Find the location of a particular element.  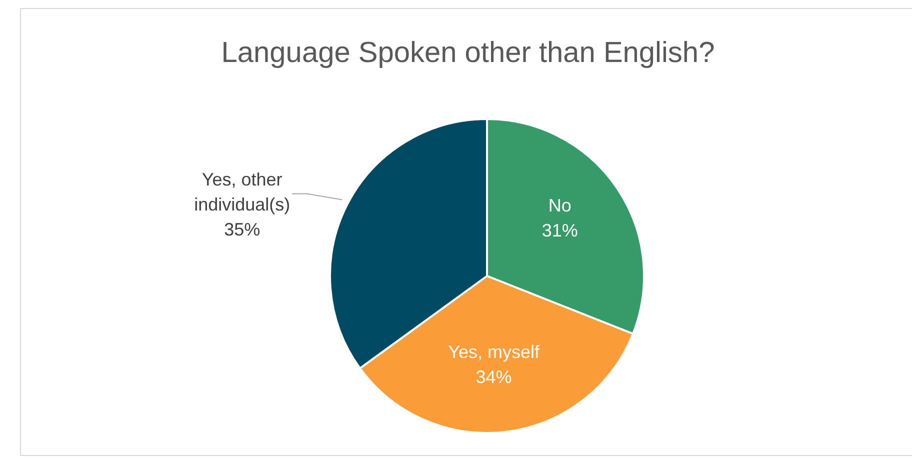

data-label: 34% is located at coordinates (494, 376).